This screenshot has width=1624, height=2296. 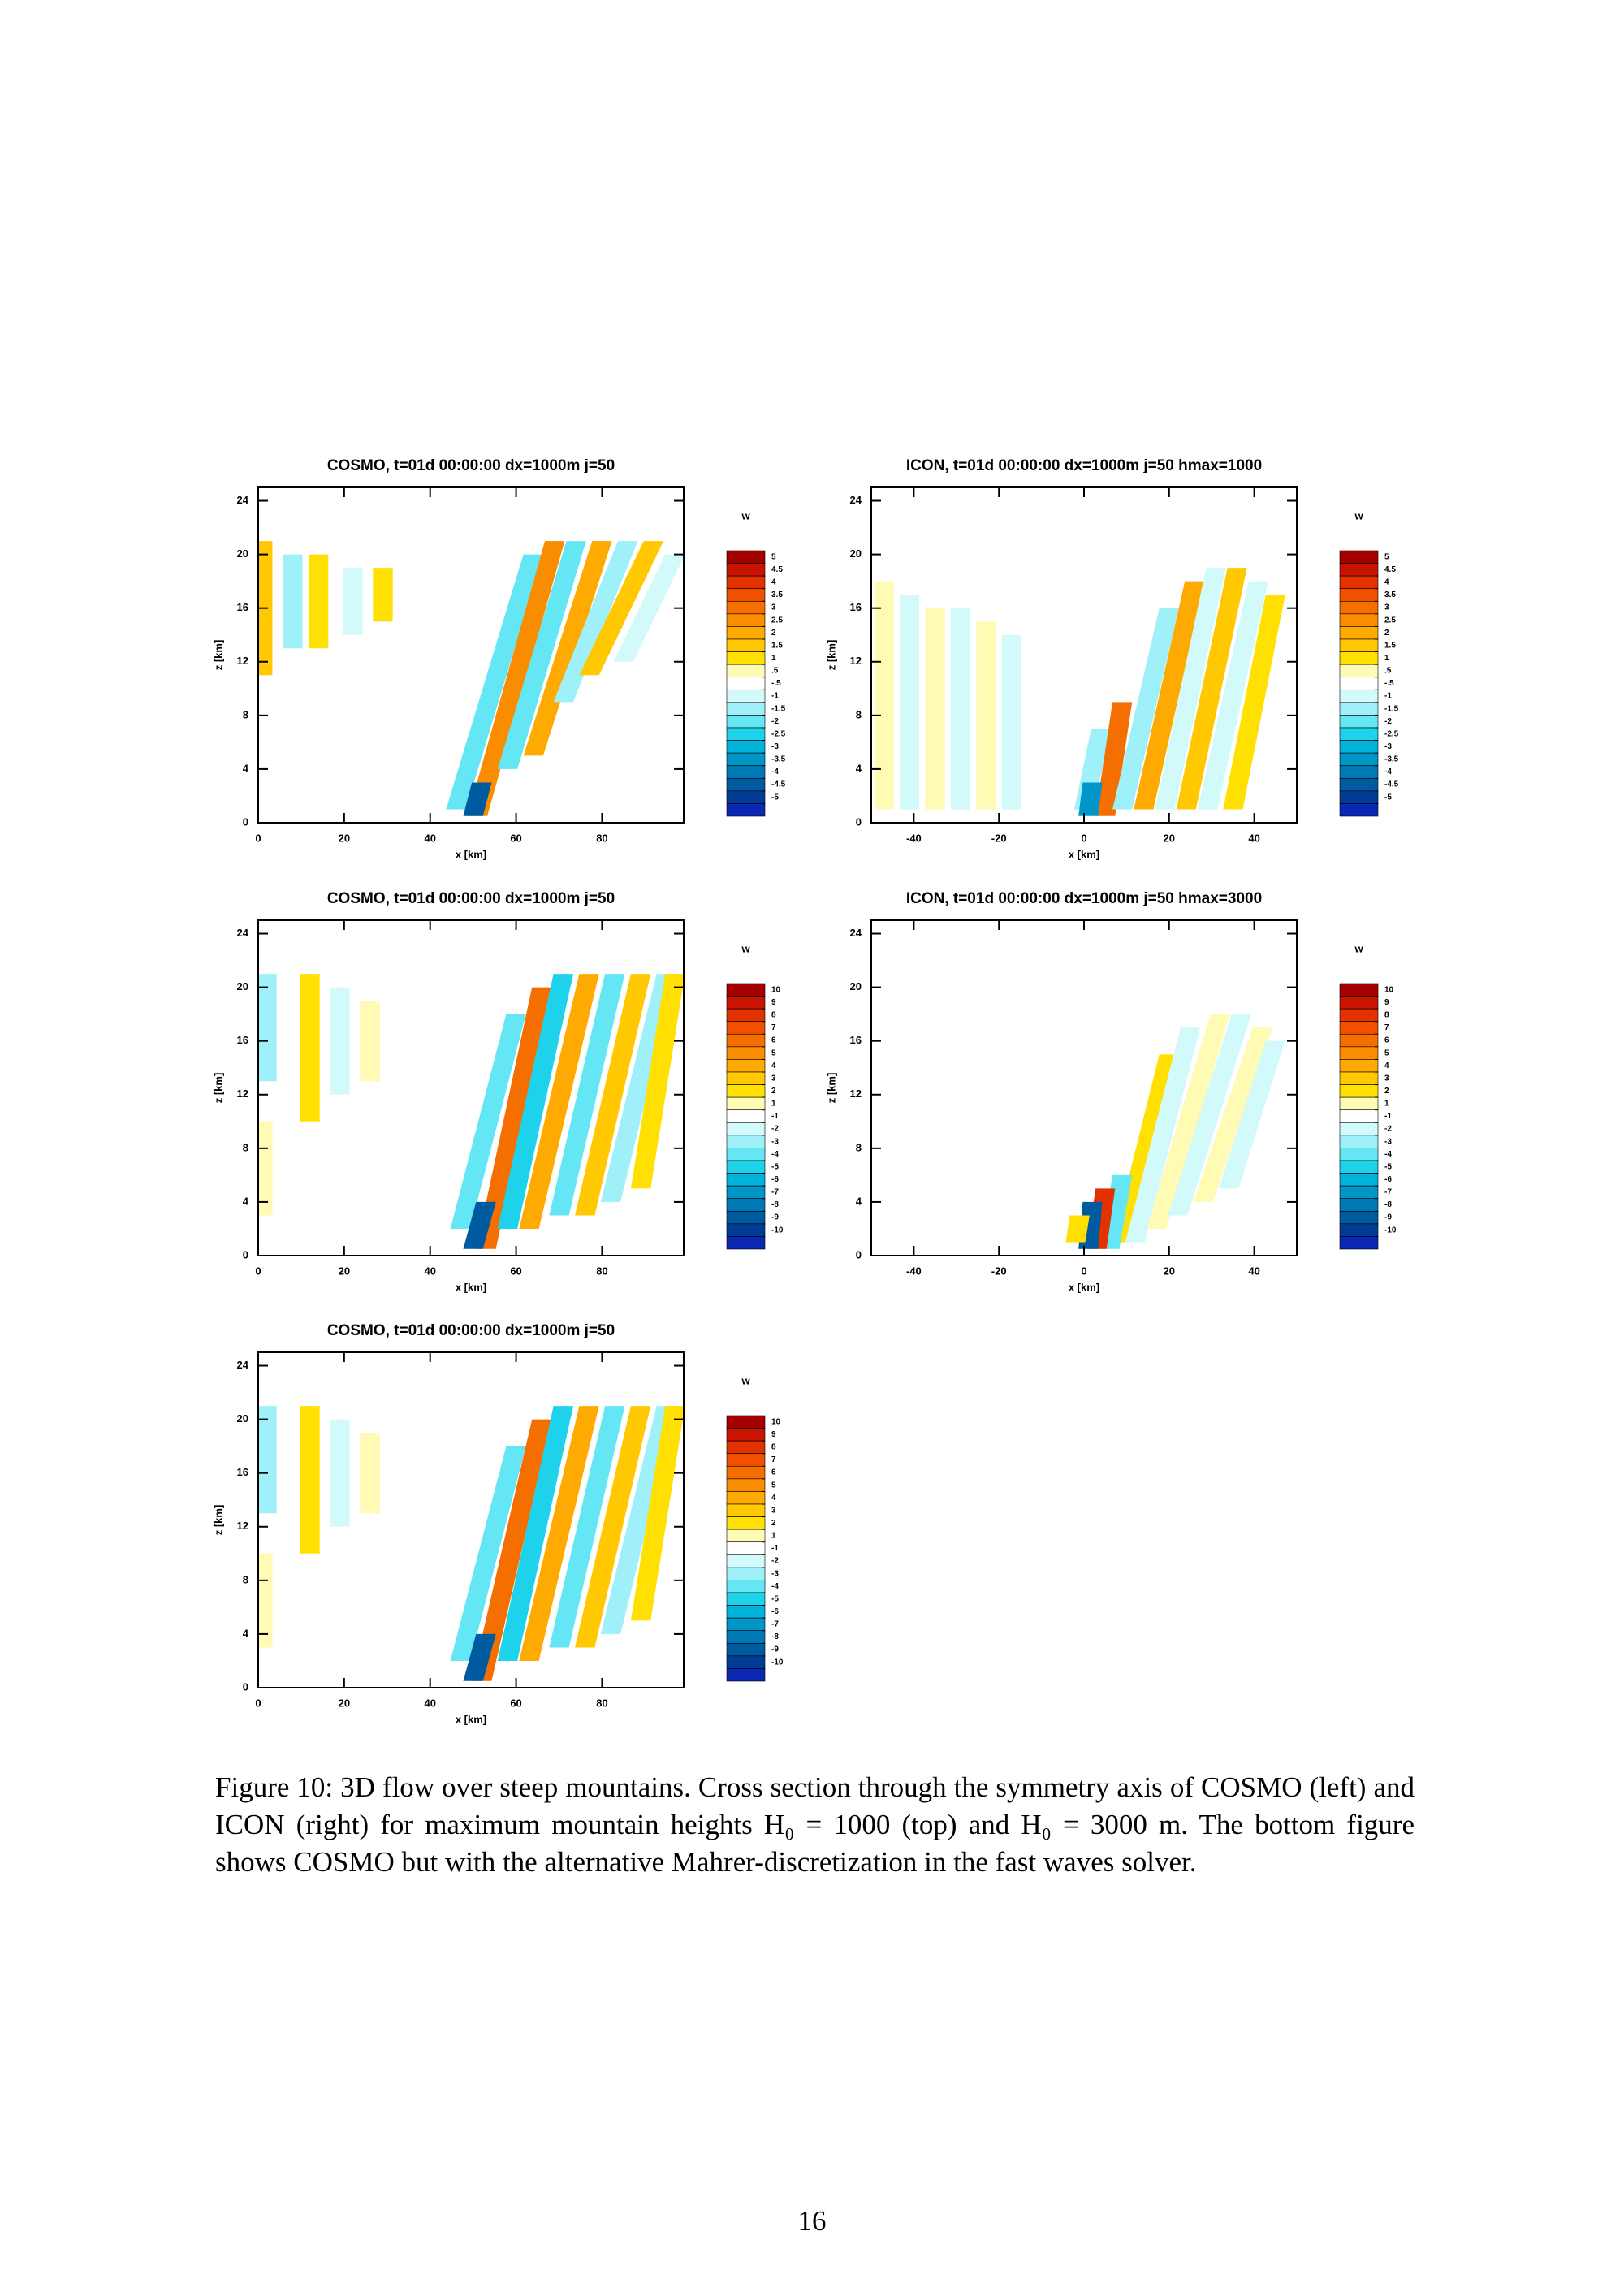 What do you see at coordinates (601, 1271) in the screenshot?
I see `x-tick-label: 80` at bounding box center [601, 1271].